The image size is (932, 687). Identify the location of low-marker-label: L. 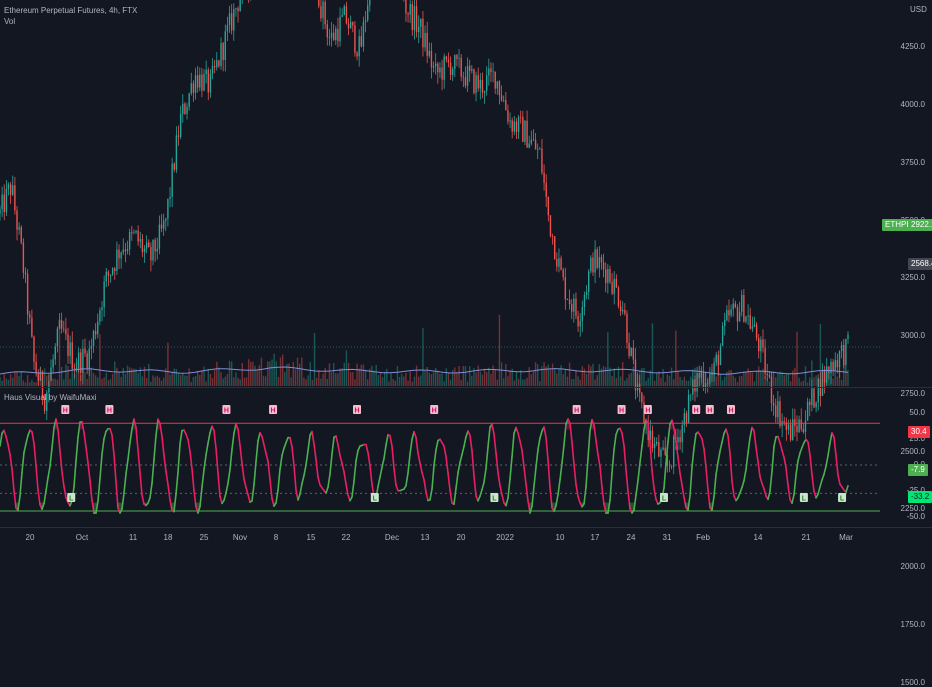
(71, 499).